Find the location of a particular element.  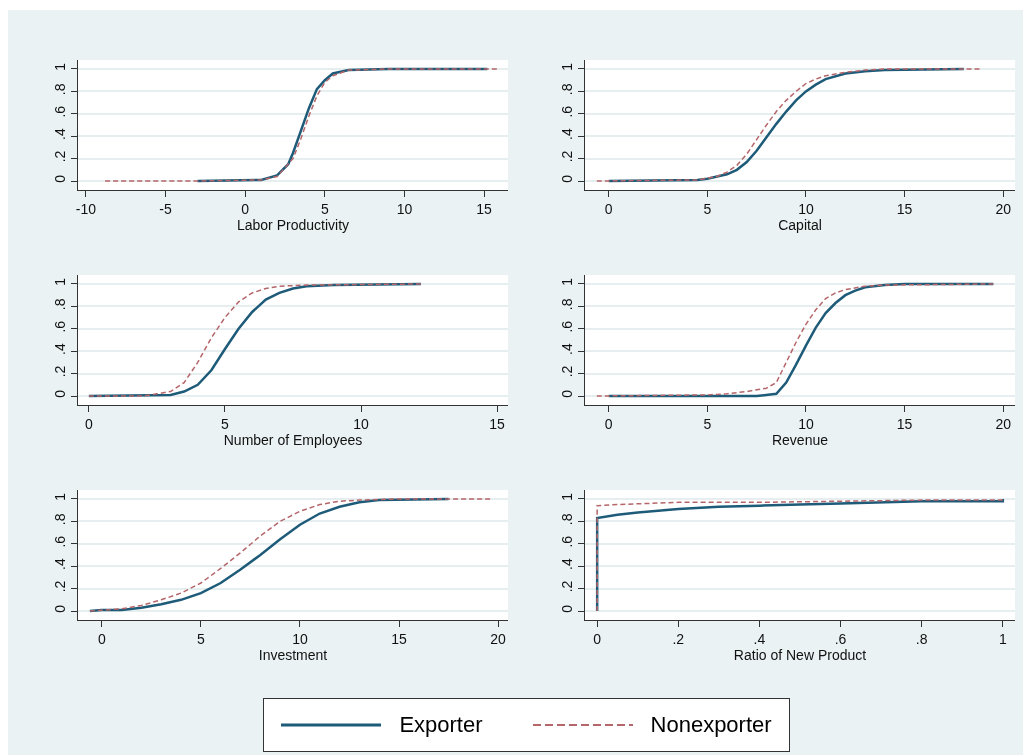

x-axis-title: Investment is located at coordinates (293, 655).